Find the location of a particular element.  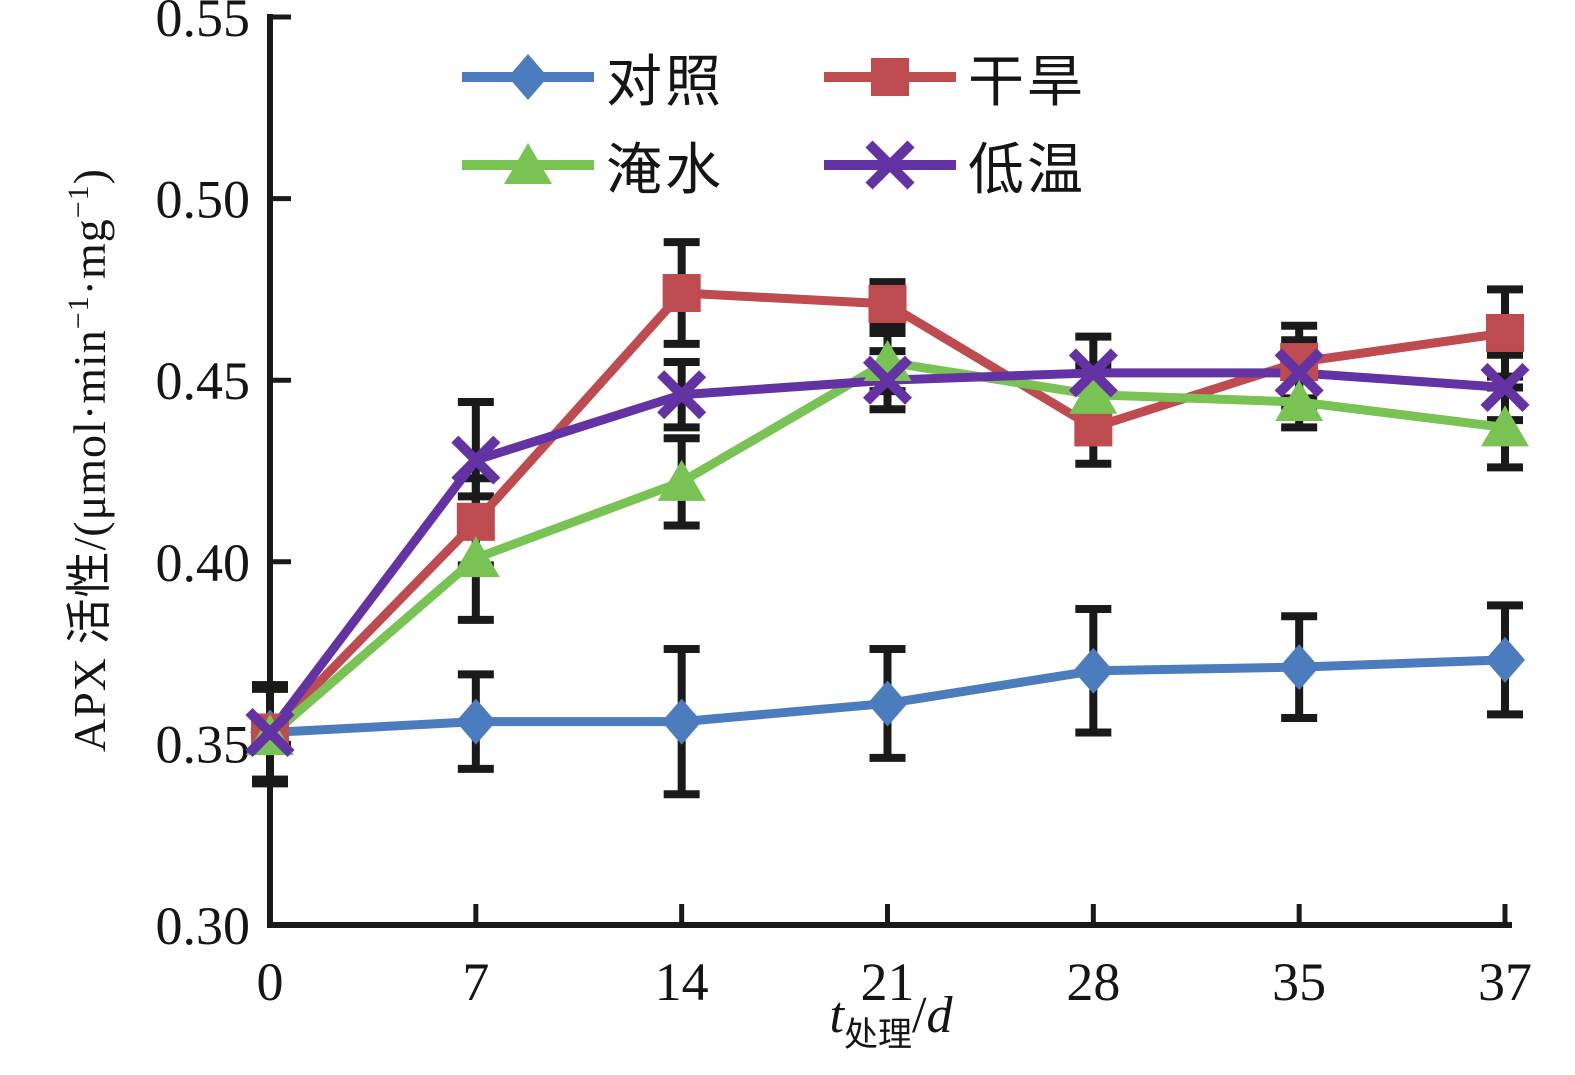

y-axis-label-suffix: ) is located at coordinates (89, 176).